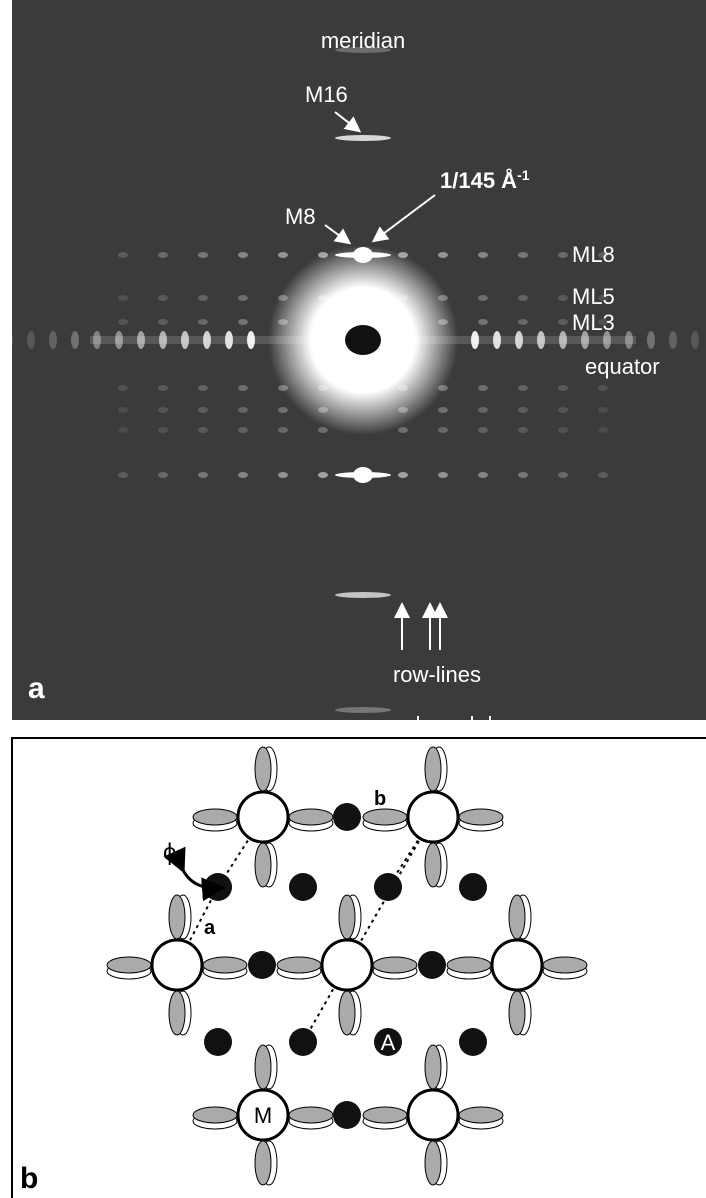  Describe the element at coordinates (194, 874) in the screenshot. I see `phi-arrow` at that location.